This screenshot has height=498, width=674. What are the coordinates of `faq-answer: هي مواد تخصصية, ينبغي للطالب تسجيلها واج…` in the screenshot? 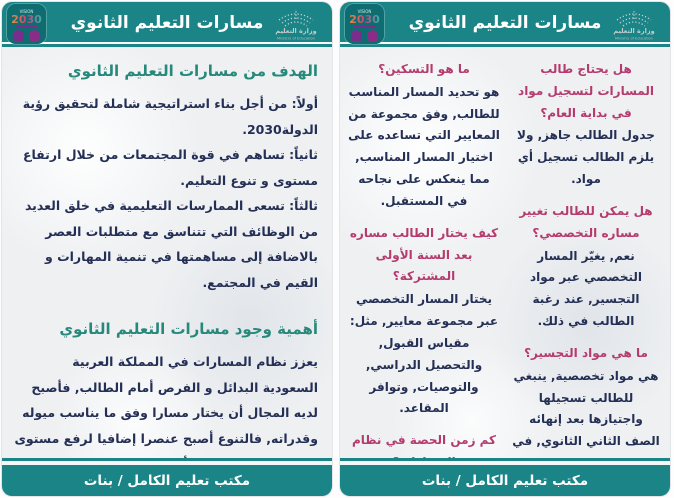 It's located at (586, 413).